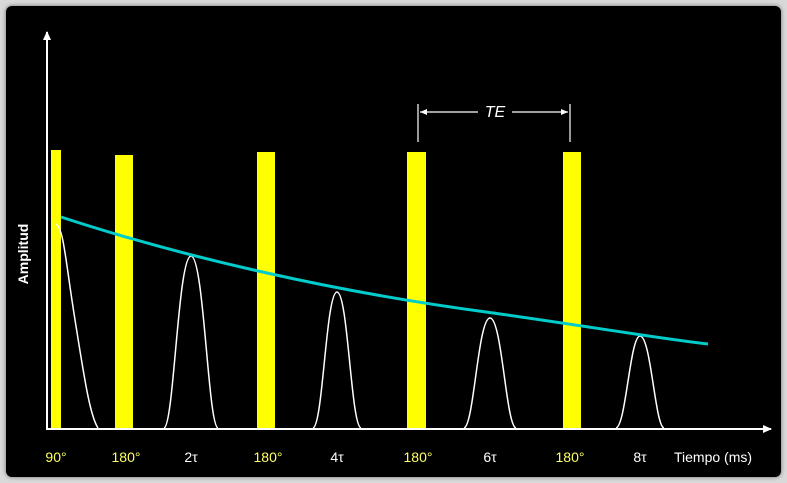 The image size is (787, 483). What do you see at coordinates (55, 457) in the screenshot?
I see `tick-label-90: 90°` at bounding box center [55, 457].